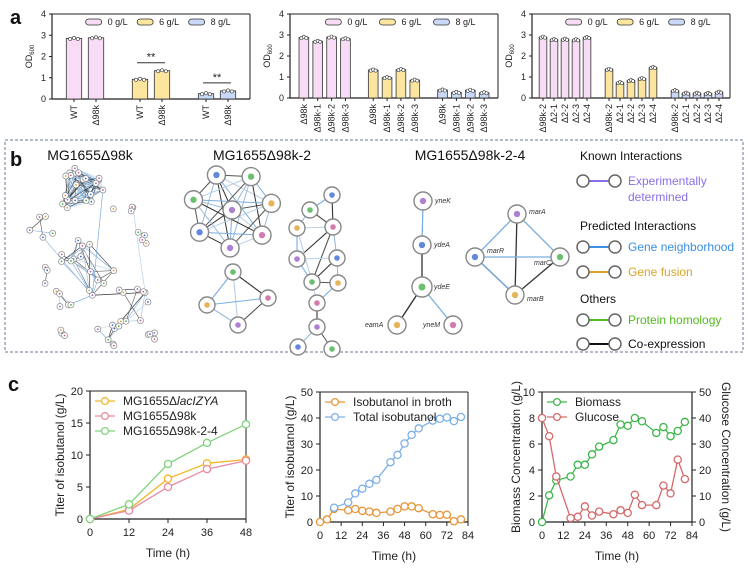 This screenshot has width=748, height=568. Describe the element at coordinates (660, 272) in the screenshot. I see `legend-gene-fusion: Gene fusion` at that location.